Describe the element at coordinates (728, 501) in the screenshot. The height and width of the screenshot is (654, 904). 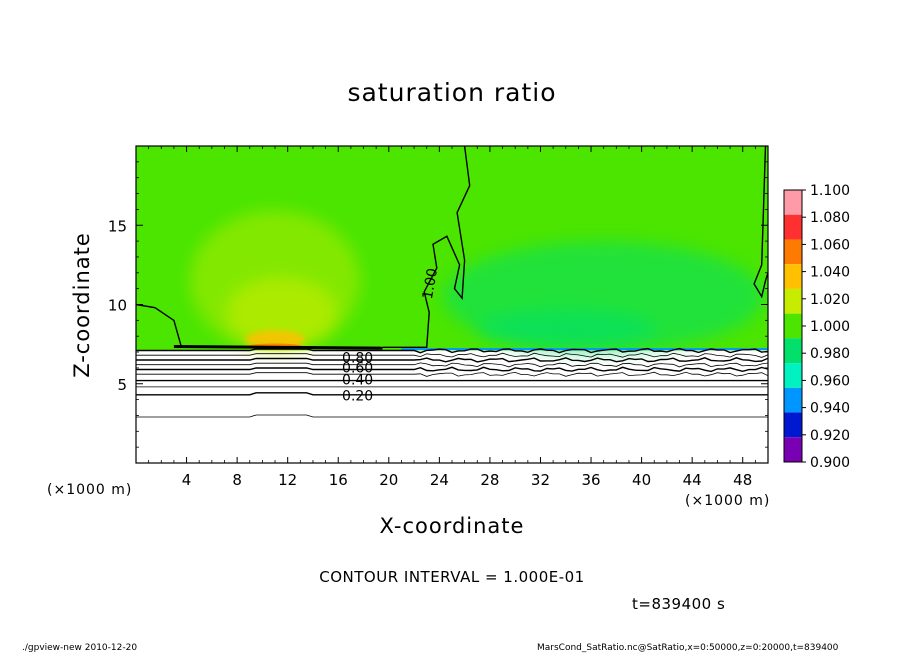
I see `x-axis-unit-right: (×1000 m)` at that location.